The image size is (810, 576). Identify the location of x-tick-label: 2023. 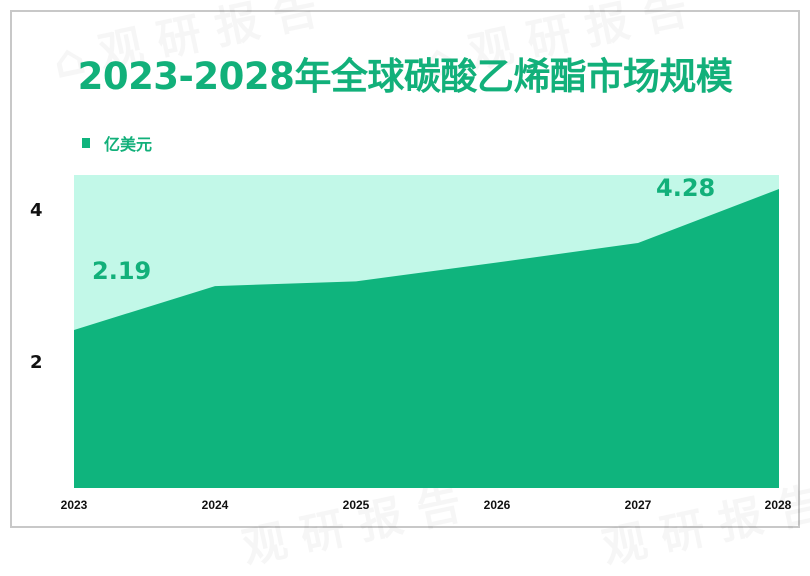
(74, 505).